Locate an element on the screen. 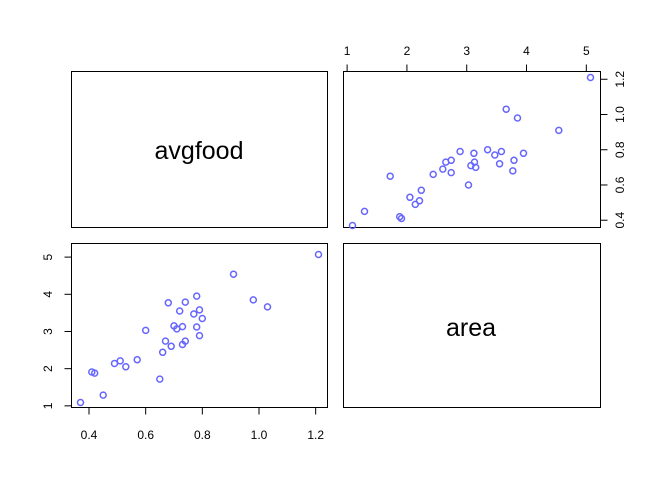 Image resolution: width=672 pixels, height=480 pixels. y-axis-left-area-tick-label: 3 is located at coordinates (48, 331).